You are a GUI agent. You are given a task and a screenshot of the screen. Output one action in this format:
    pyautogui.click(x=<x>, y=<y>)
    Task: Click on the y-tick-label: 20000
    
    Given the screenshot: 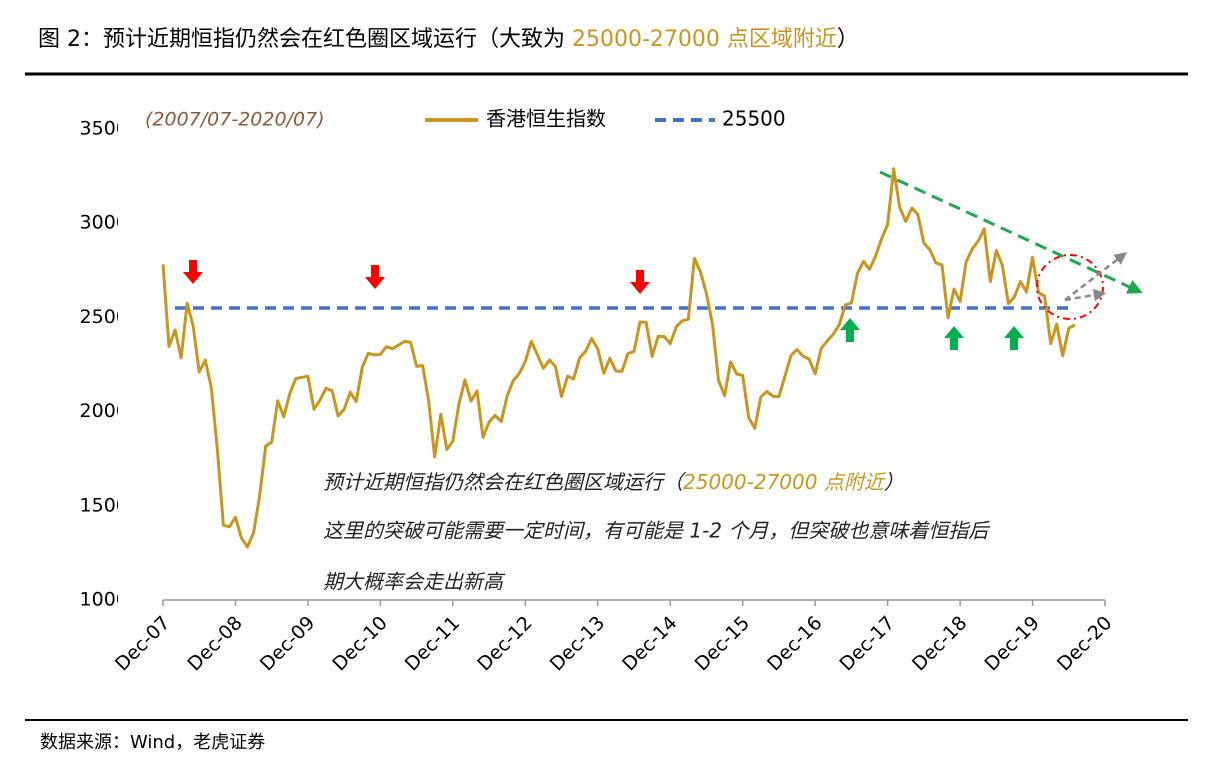 What is the action you would take?
    pyautogui.click(x=110, y=411)
    